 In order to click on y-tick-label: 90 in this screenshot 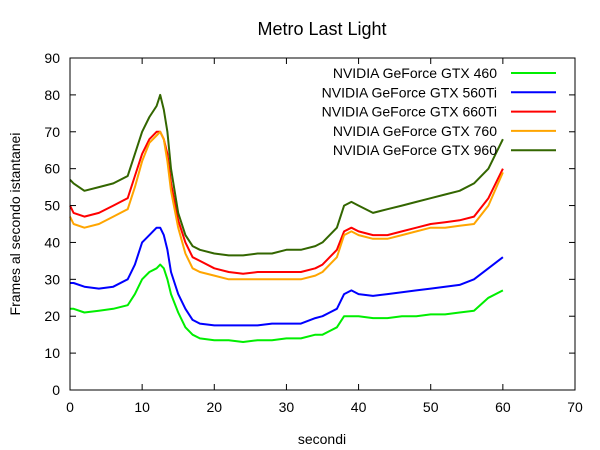, I will do `click(52, 58)`.